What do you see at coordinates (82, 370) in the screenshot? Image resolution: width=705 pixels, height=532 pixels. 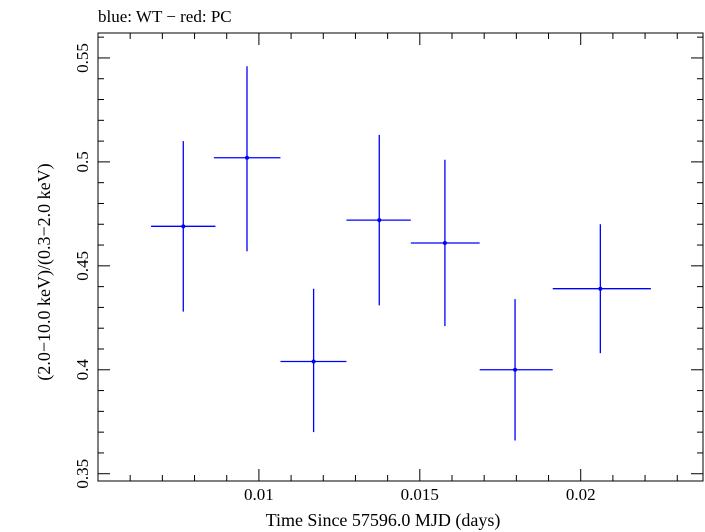 I see `y-tick-label: 0.4` at bounding box center [82, 370].